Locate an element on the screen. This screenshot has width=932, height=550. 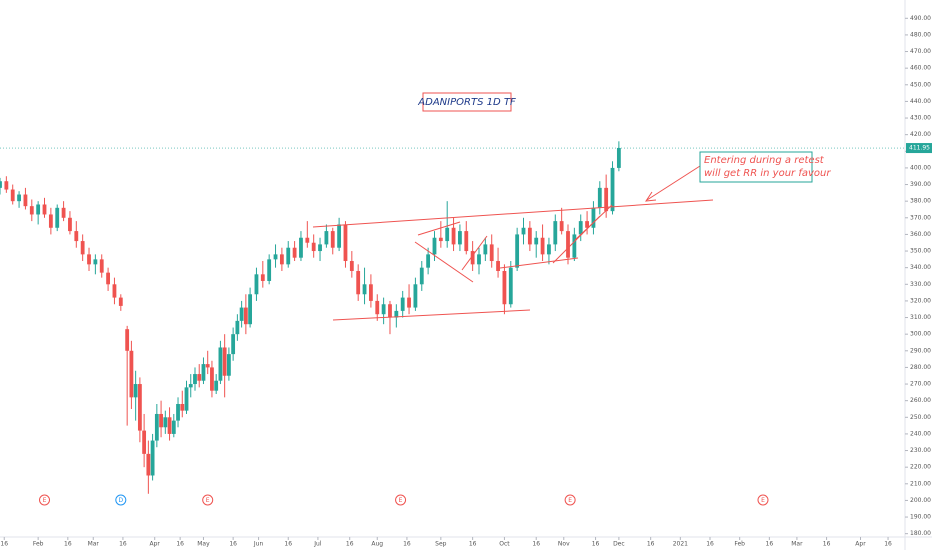
y-tick-label: 390.00 is located at coordinates (920, 184).